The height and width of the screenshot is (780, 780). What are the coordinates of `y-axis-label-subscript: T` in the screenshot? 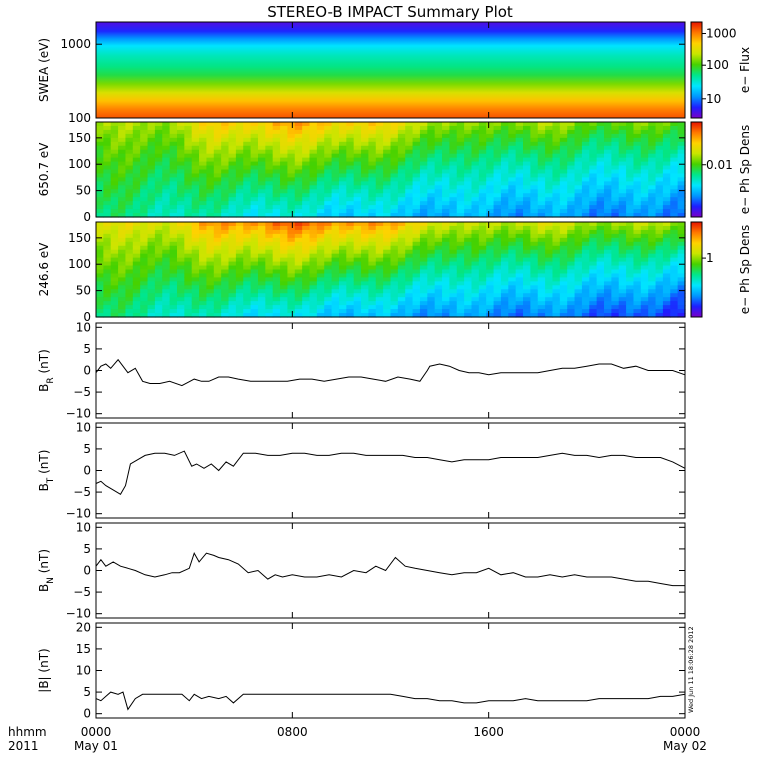 It's located at (51, 480).